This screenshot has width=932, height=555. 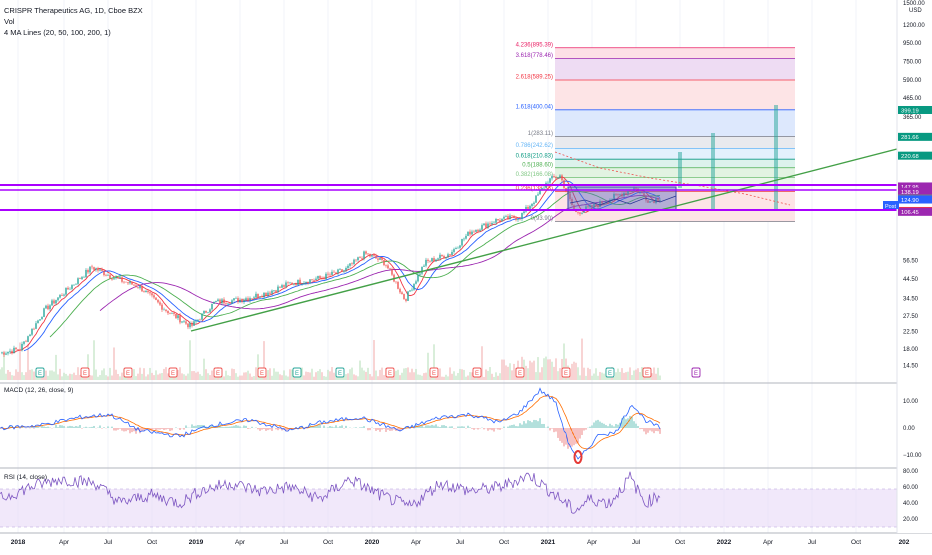 I want to click on rsi-label: RSI (14, close), so click(x=25, y=477).